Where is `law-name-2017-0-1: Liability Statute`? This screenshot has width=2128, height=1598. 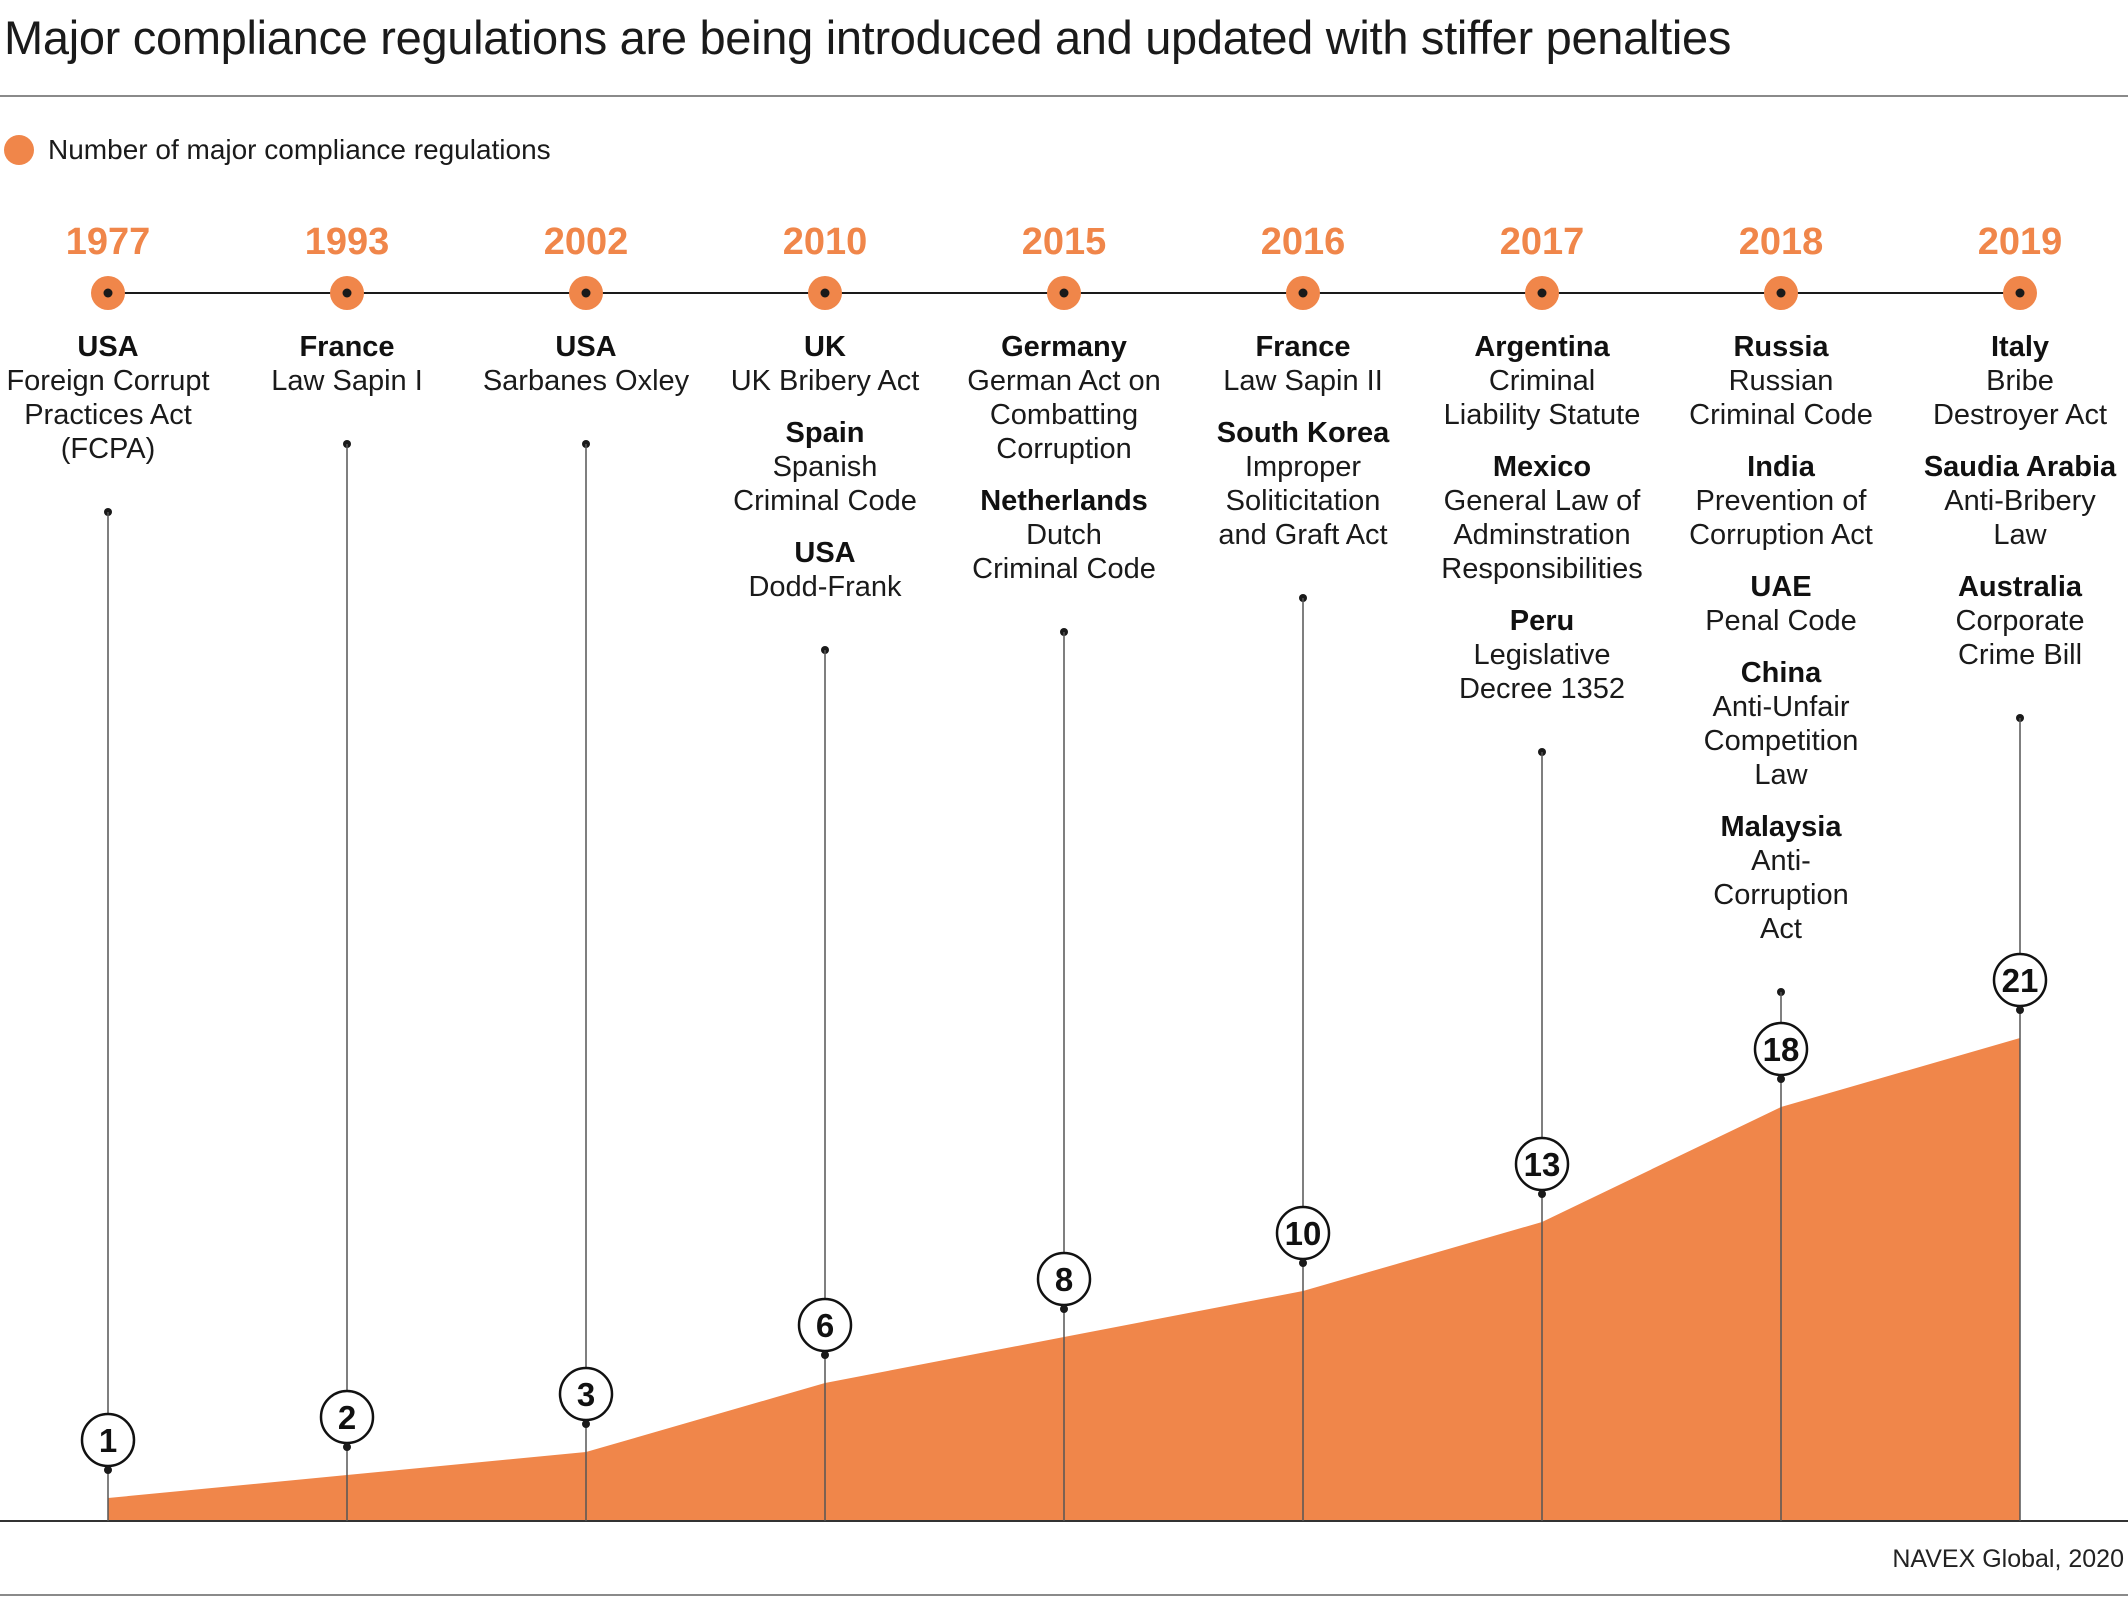 law-name-2017-0-1: Liability Statute is located at coordinates (1542, 415).